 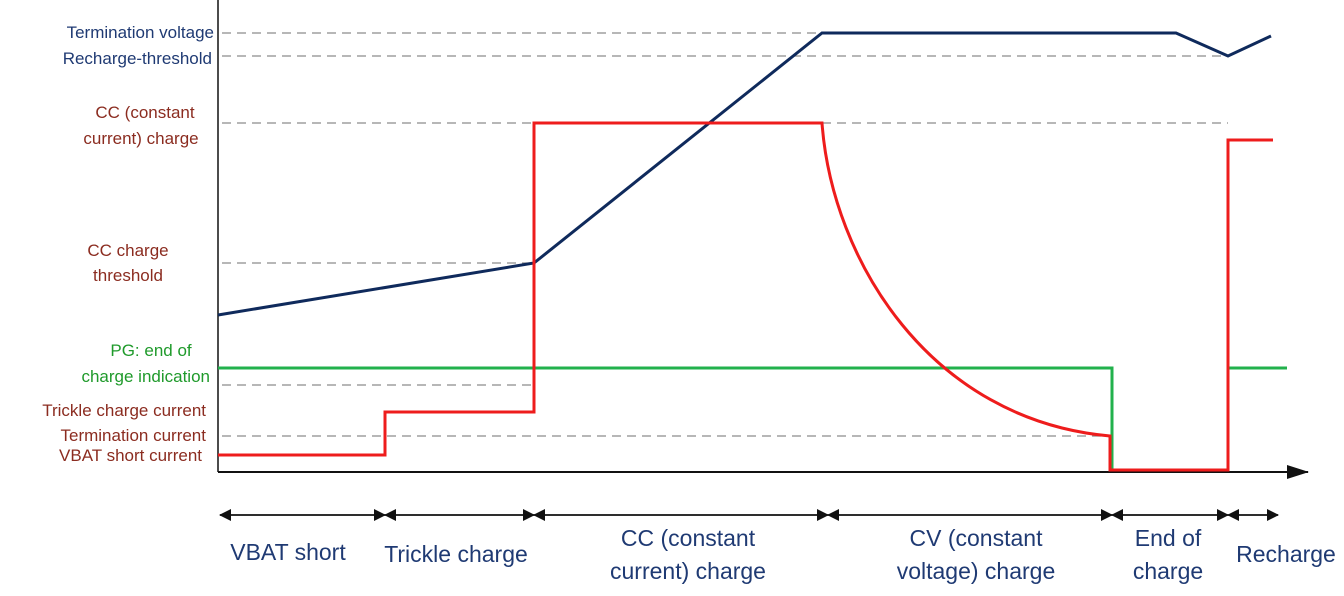 I want to click on pg-signal-line, so click(x=752, y=418).